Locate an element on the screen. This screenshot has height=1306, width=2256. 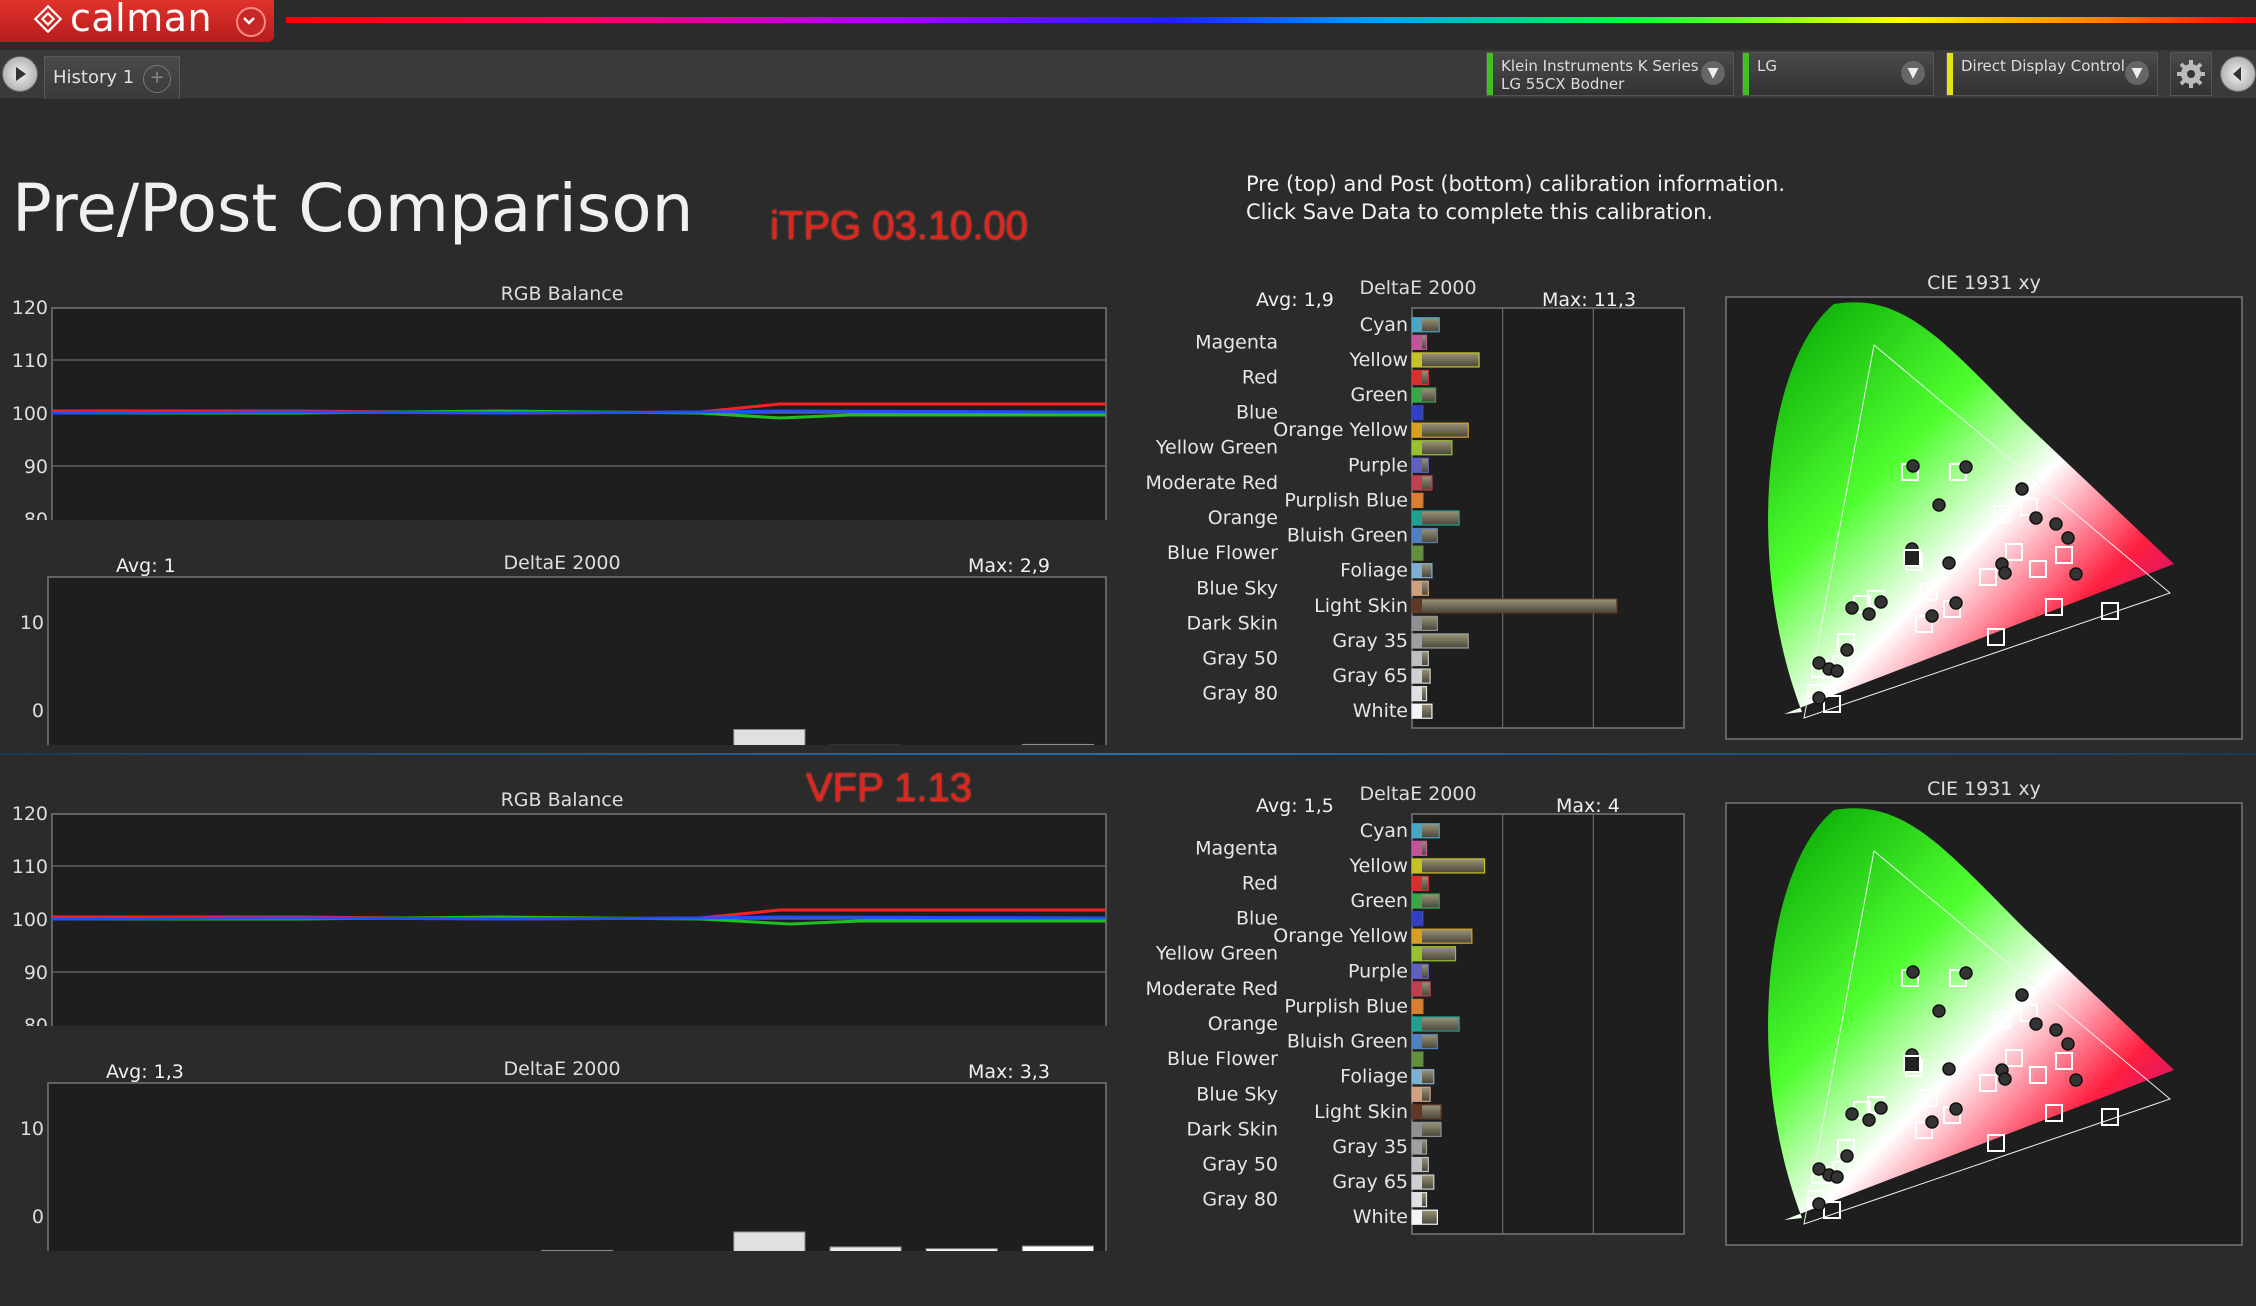
avg-label: Avg: 1 is located at coordinates (146, 566).